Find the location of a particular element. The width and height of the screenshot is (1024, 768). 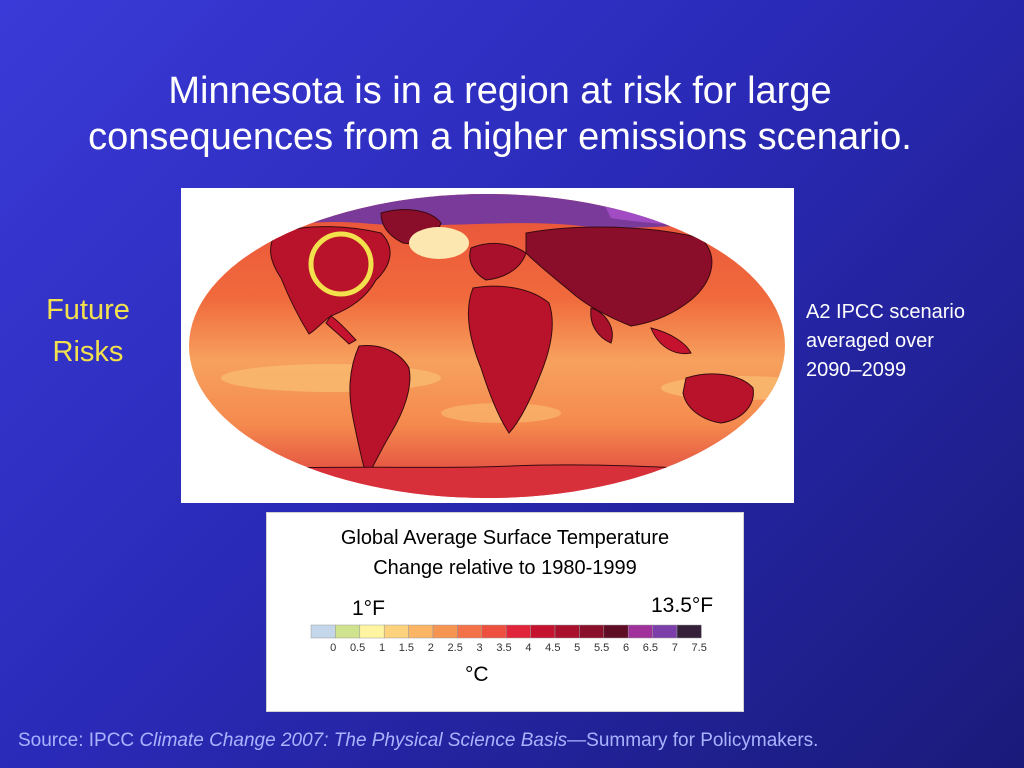

legend-title-line-2: Change relative to 1980-1999 is located at coordinates (505, 568).